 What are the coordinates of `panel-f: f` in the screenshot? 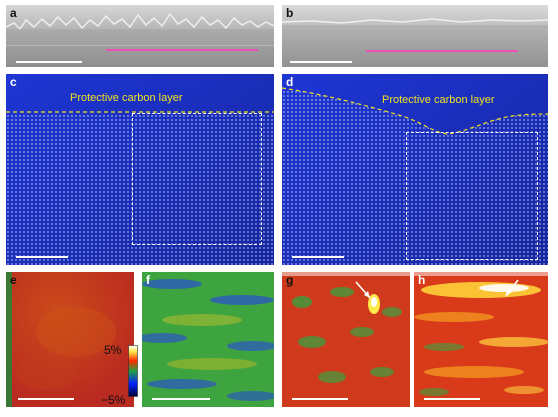 It's located at (208, 339).